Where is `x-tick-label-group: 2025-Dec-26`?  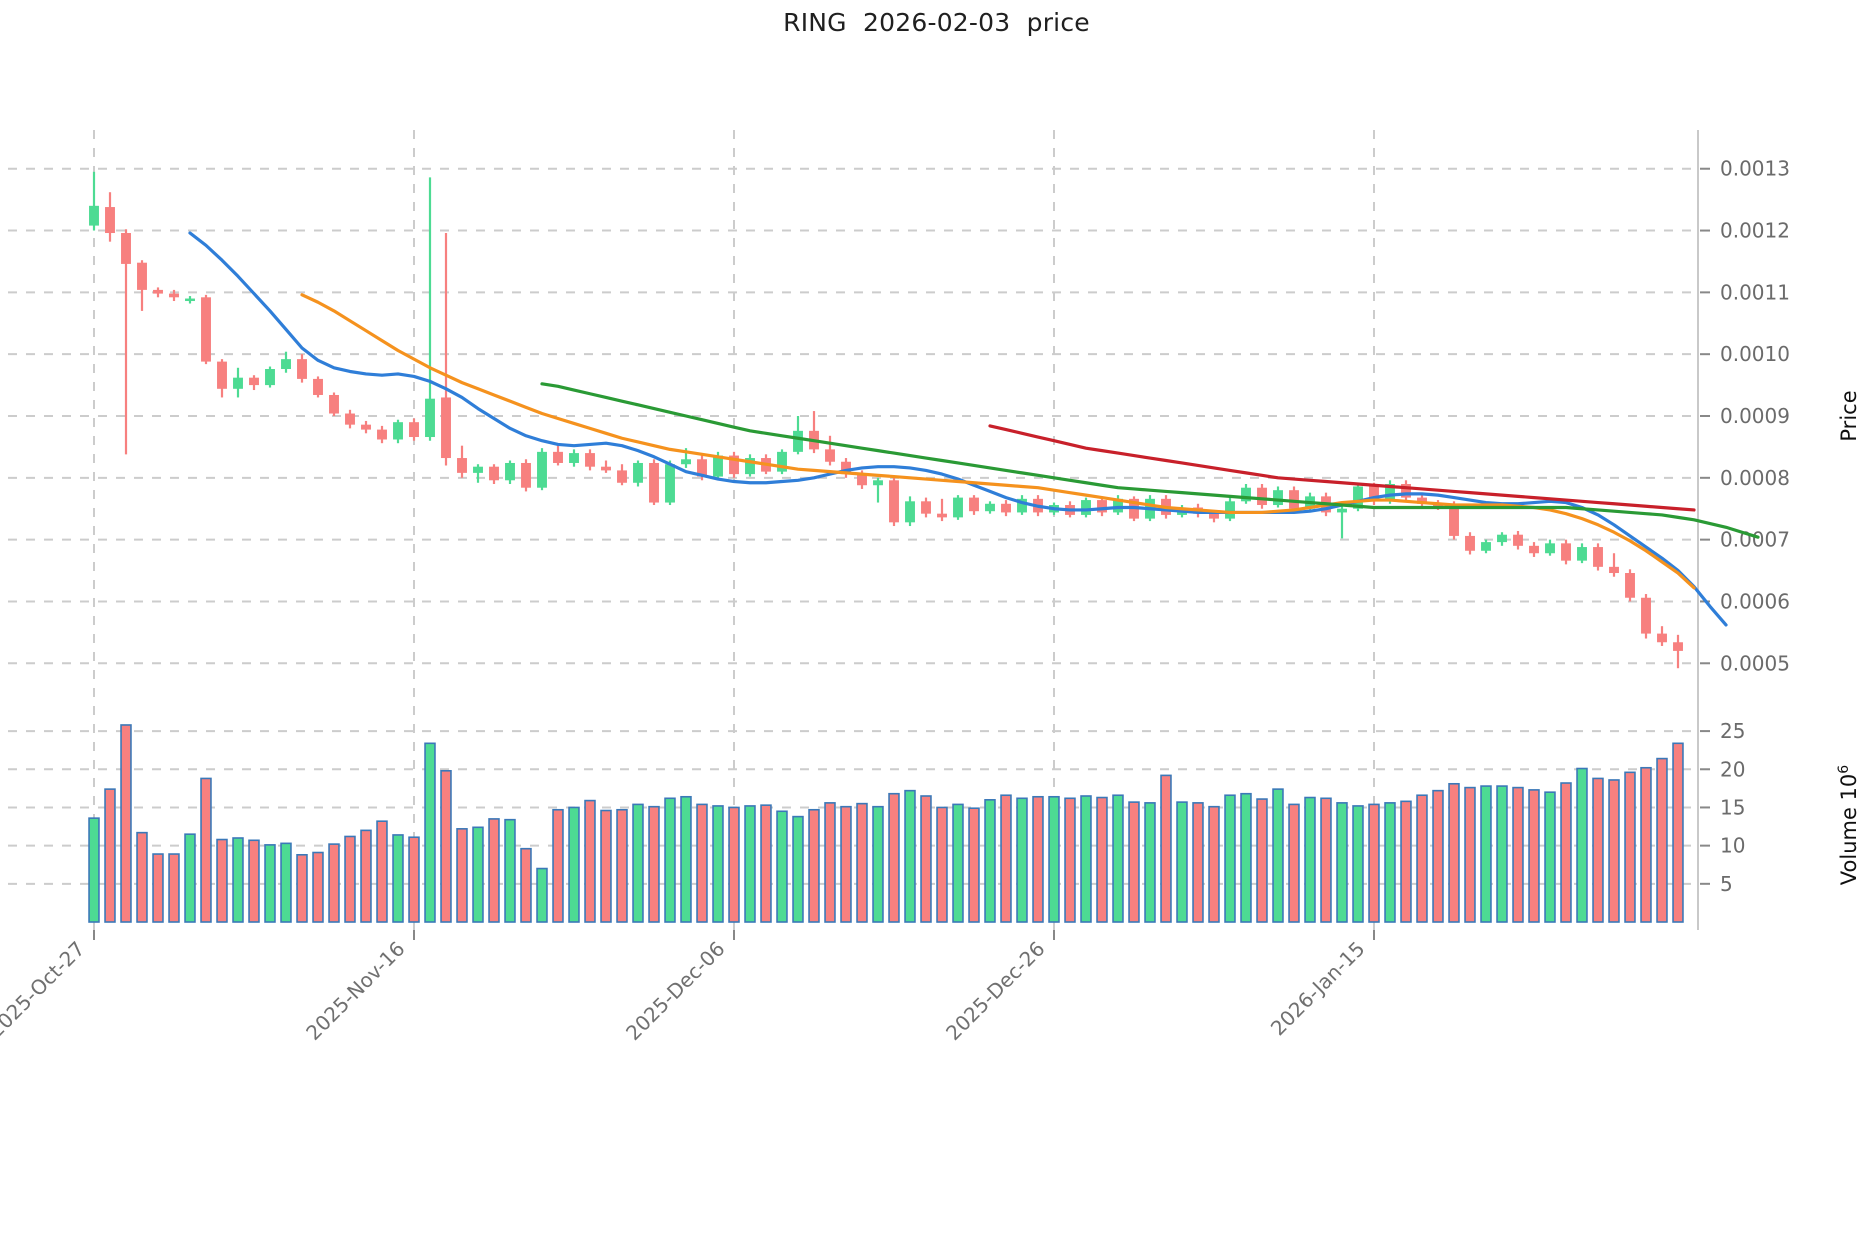 x-tick-label-group: 2025-Dec-26 is located at coordinates (995, 991).